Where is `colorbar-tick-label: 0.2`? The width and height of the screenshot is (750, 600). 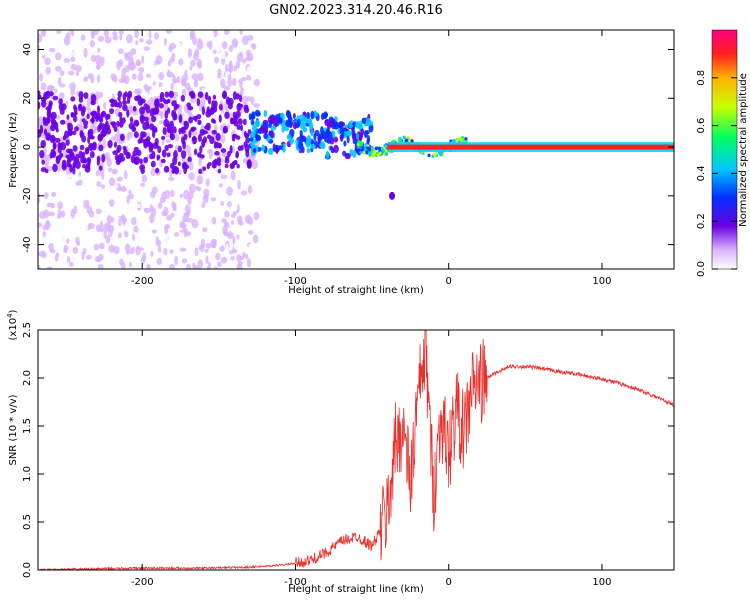
colorbar-tick-label: 0.2 is located at coordinates (701, 221).